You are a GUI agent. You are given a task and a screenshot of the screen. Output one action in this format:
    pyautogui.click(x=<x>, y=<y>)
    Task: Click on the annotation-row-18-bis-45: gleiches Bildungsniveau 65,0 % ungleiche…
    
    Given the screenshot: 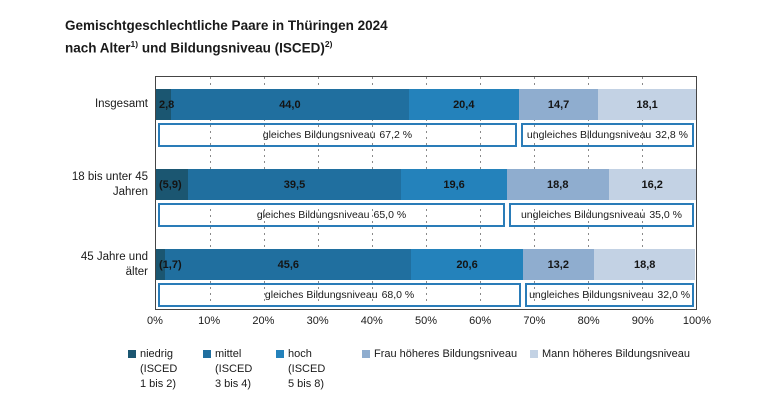 What is the action you would take?
    pyautogui.click(x=426, y=215)
    